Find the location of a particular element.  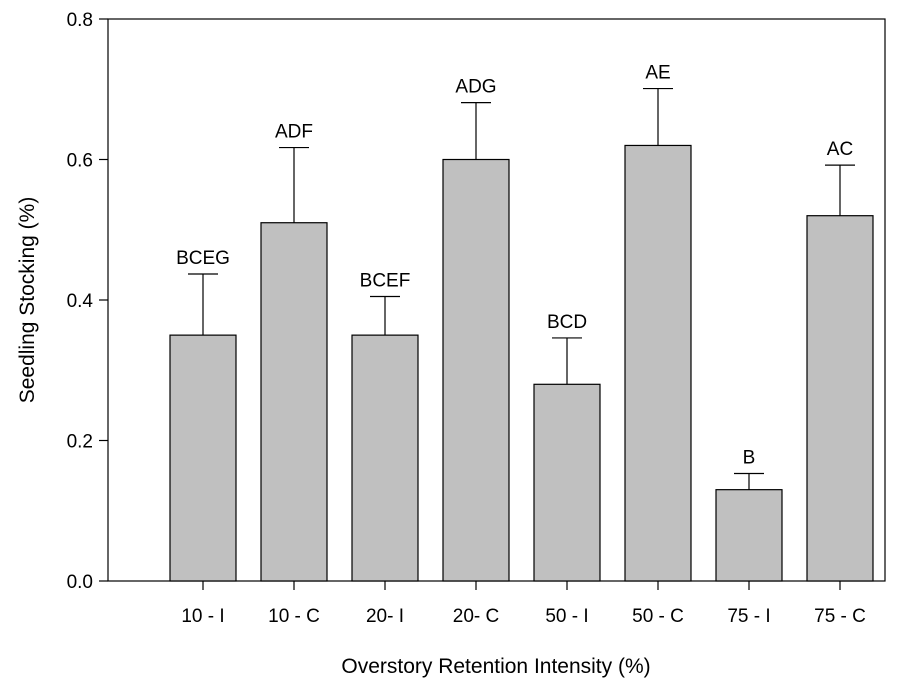

x-tick-label: 10 - C is located at coordinates (294, 616).